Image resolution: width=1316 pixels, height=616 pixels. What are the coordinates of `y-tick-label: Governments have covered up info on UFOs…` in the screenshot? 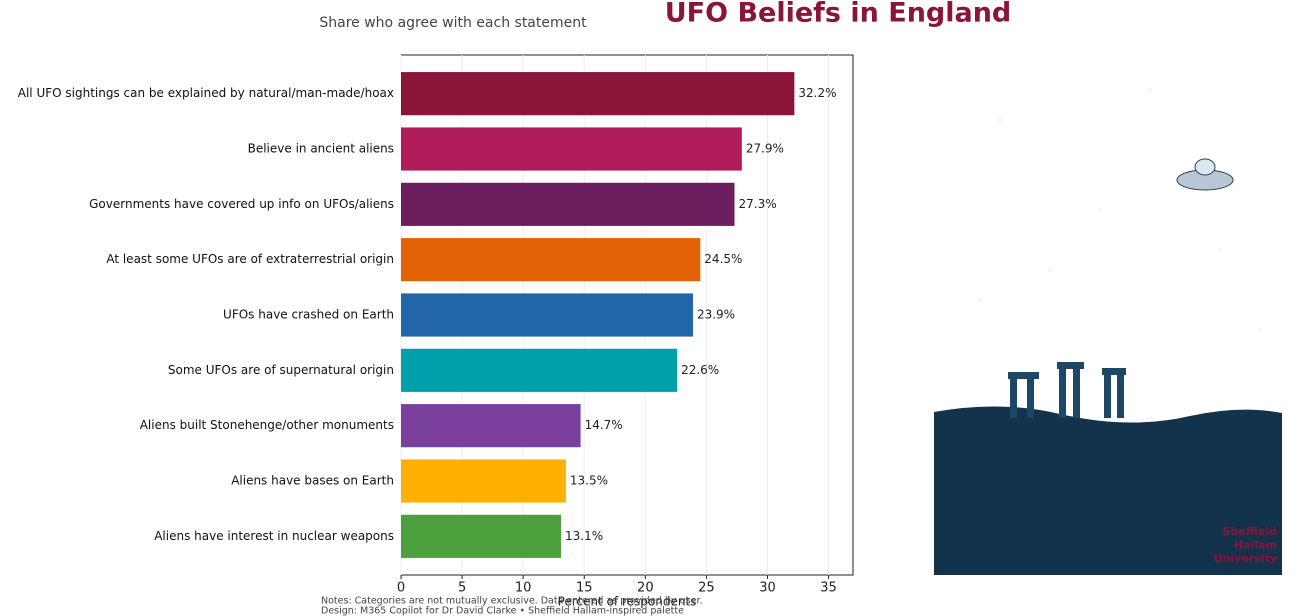 It's located at (241, 204).